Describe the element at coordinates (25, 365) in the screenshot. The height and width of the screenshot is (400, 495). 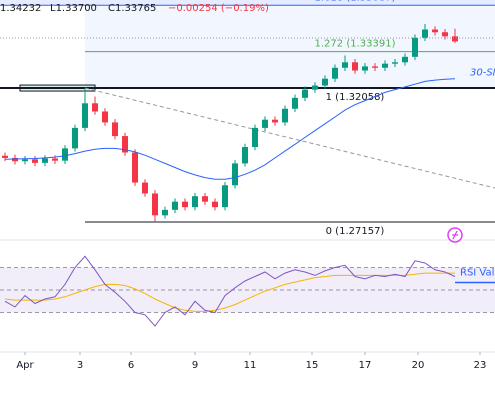
I see `x-tick-label: Apr` at that location.